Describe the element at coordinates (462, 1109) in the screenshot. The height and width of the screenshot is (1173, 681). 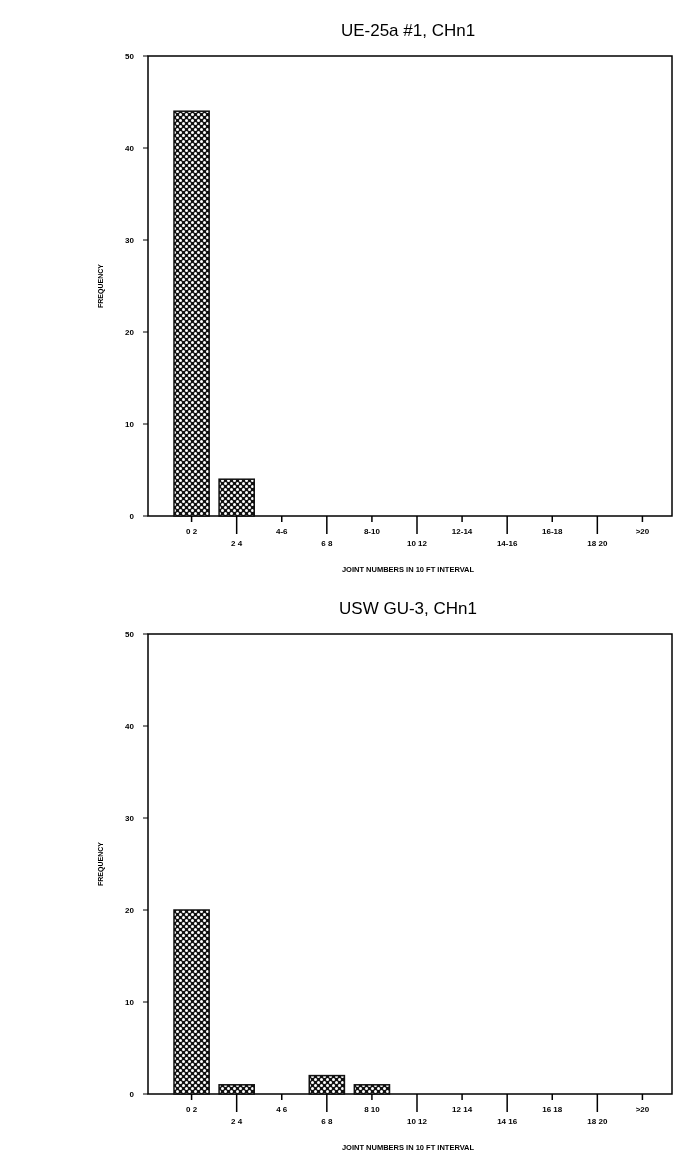
I see `x-tick-label: 12 14` at that location.